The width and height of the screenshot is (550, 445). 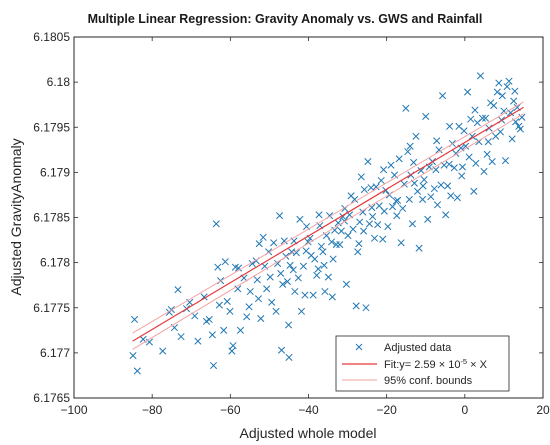 What do you see at coordinates (51, 218) in the screenshot?
I see `y-tick-label: 6.1785` at bounding box center [51, 218].